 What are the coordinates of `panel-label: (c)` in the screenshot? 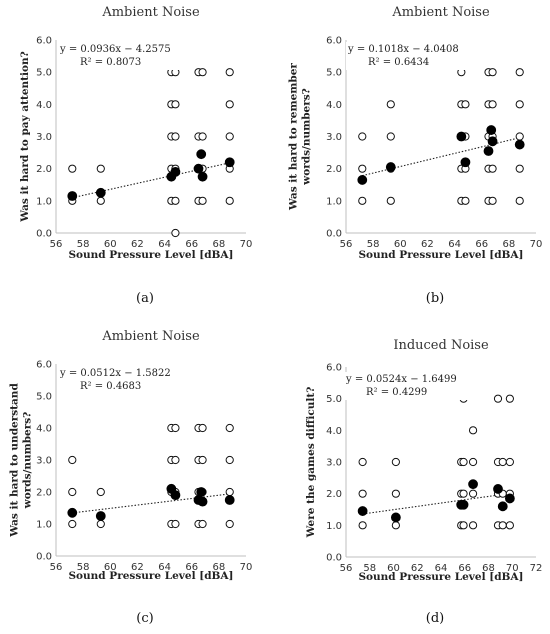 It's located at (144, 618).